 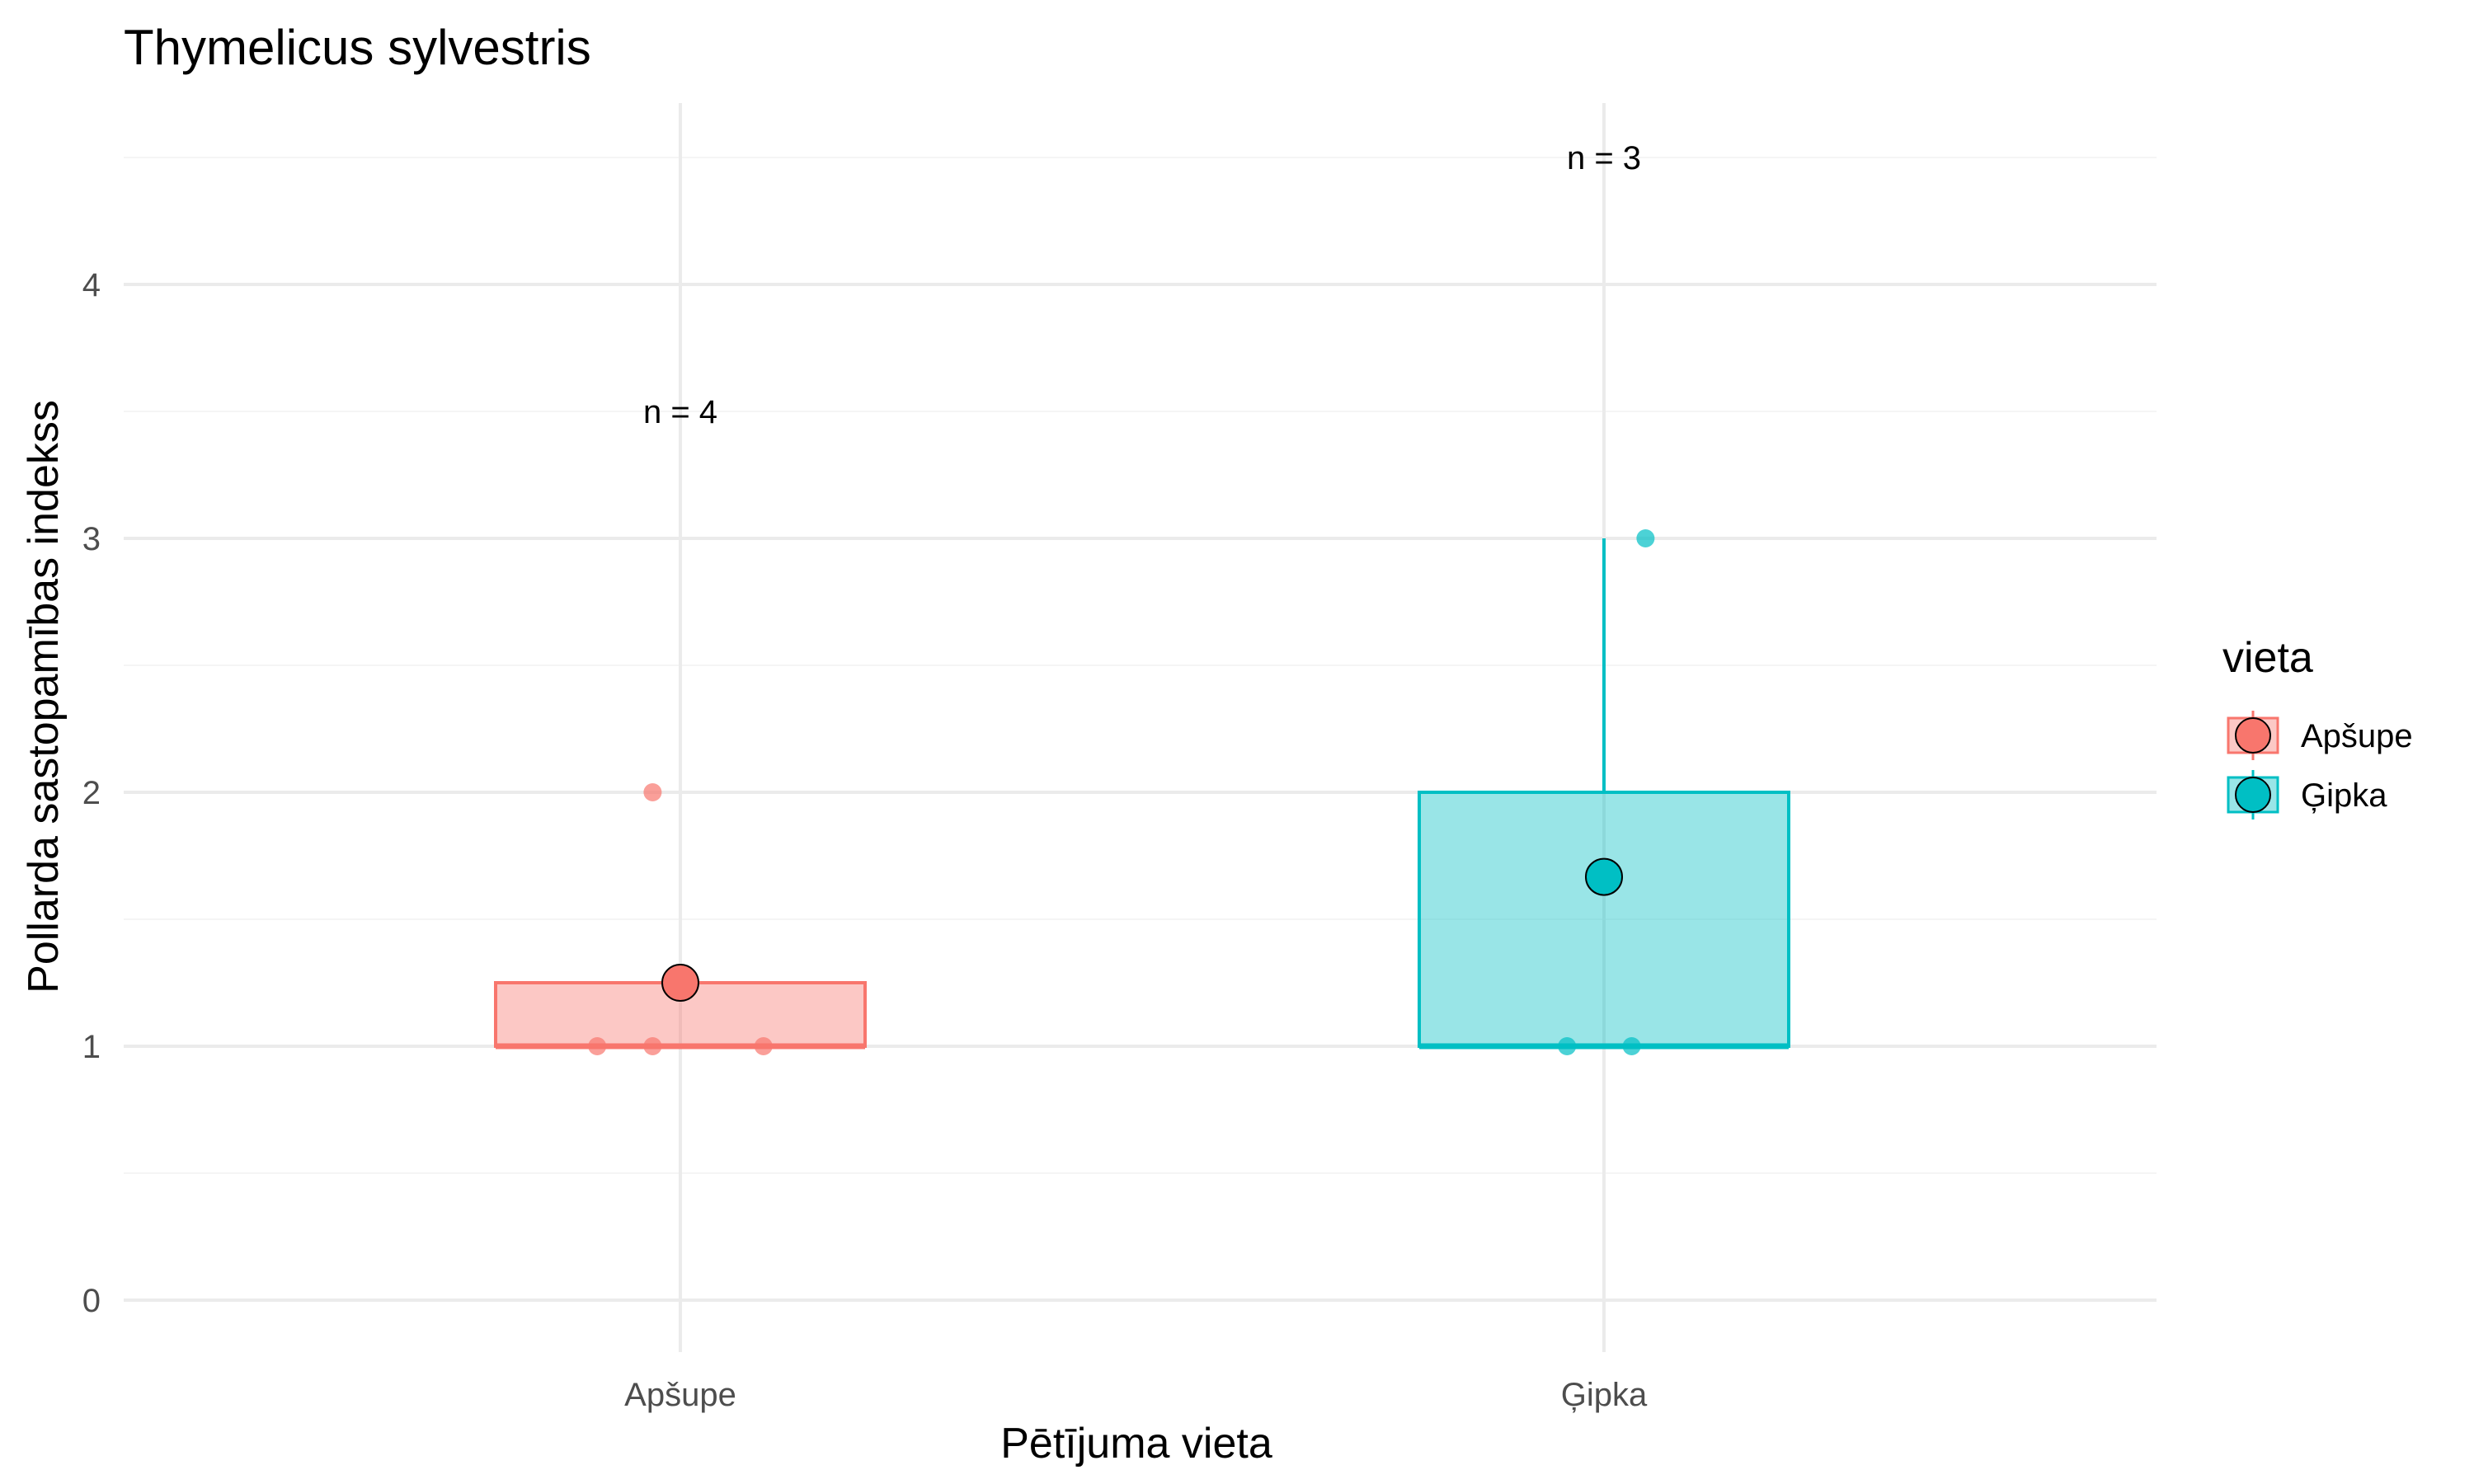 I want to click on legend-title: vieta, so click(x=2267, y=658).